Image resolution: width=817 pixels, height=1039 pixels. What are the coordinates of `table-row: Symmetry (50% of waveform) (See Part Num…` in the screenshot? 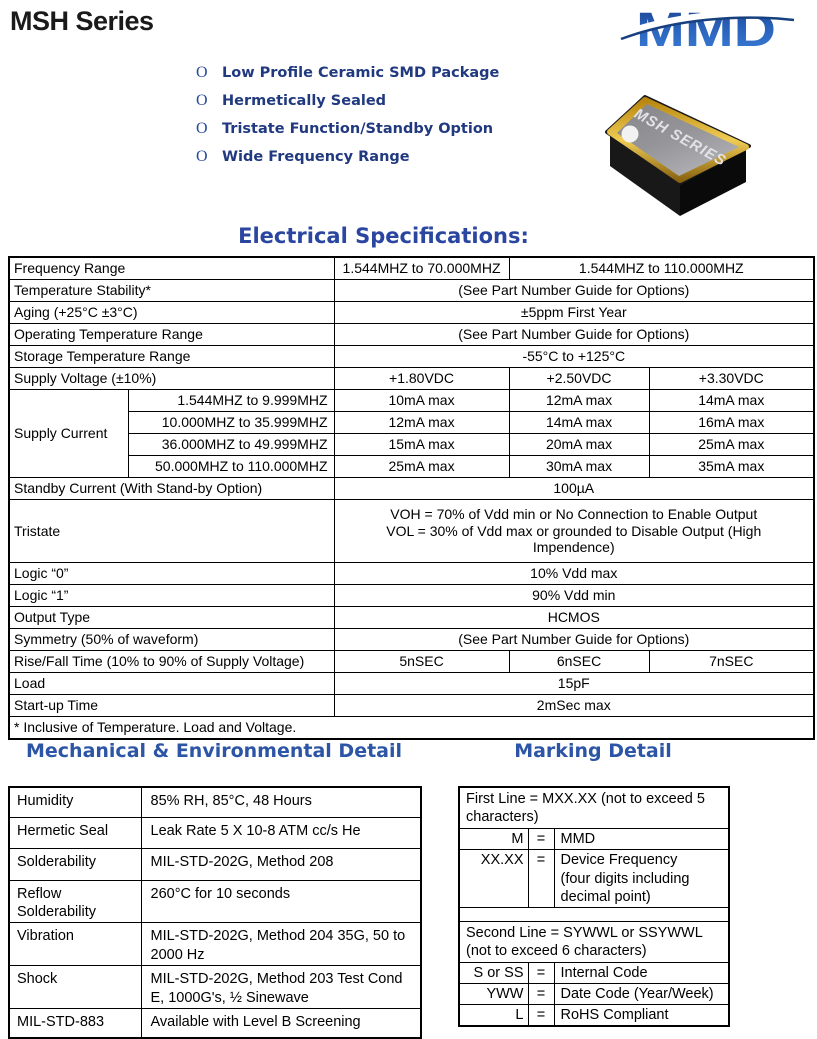 It's located at (411, 639).